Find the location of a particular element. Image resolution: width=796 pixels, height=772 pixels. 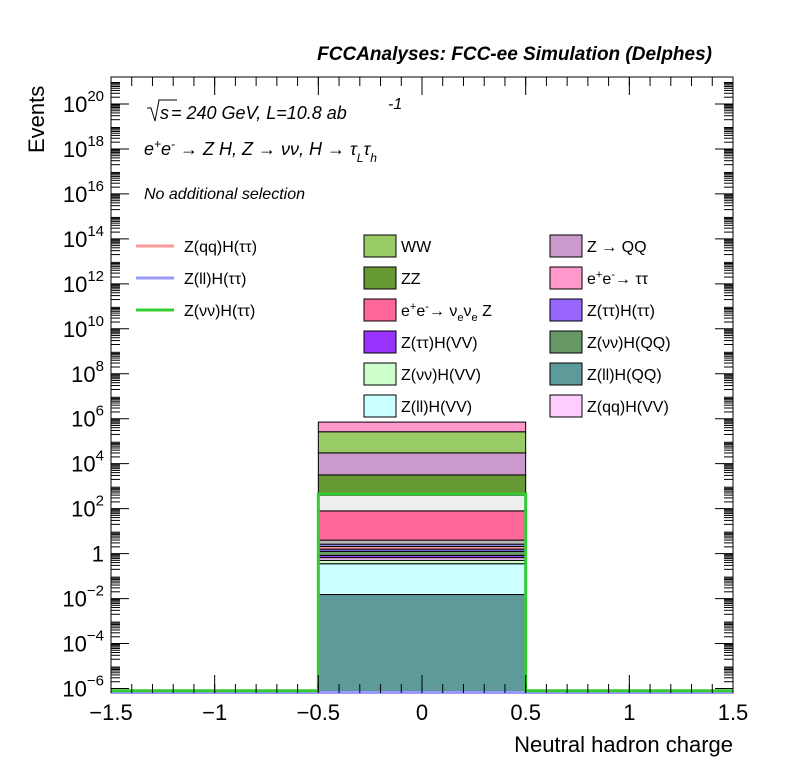

x-tick-label-1: −1 is located at coordinates (214, 712).